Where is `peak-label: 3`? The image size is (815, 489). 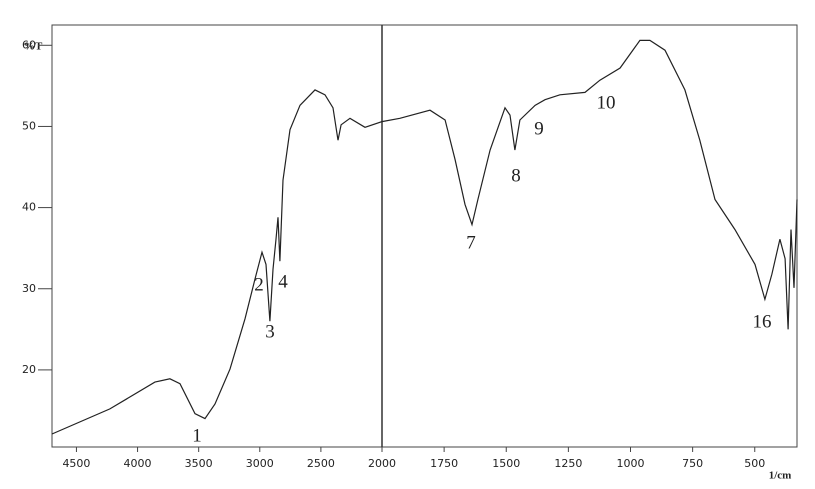 peak-label: 3 is located at coordinates (270, 331).